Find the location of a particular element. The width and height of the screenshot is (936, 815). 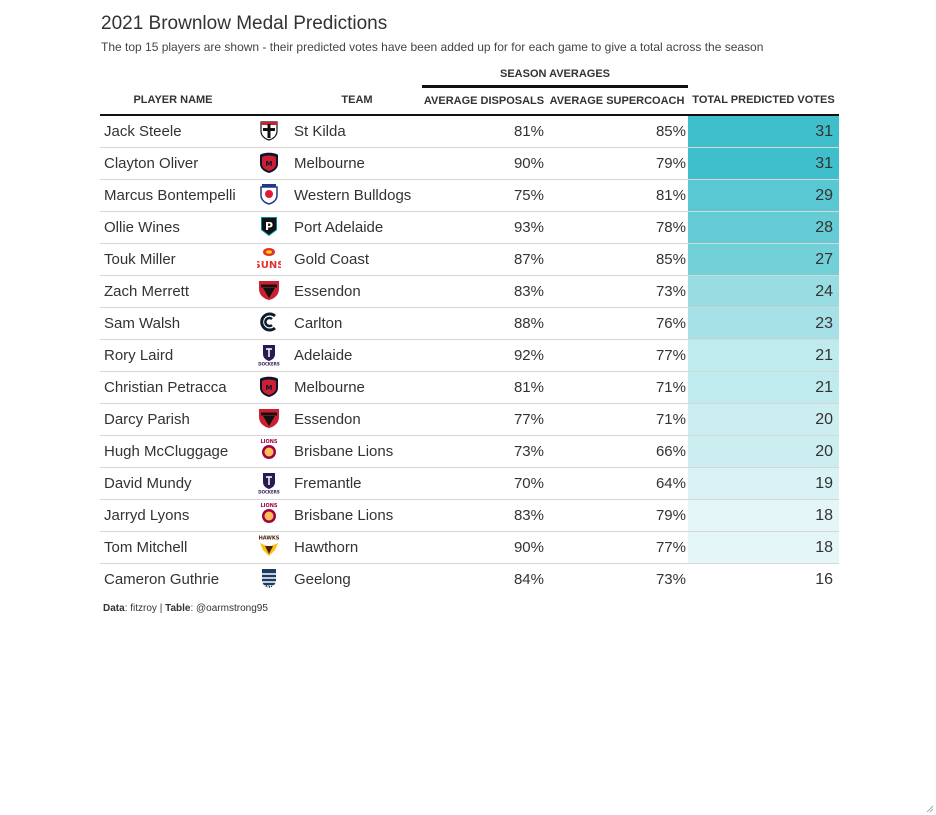

total-votes-cell: 23 is located at coordinates (763, 323).